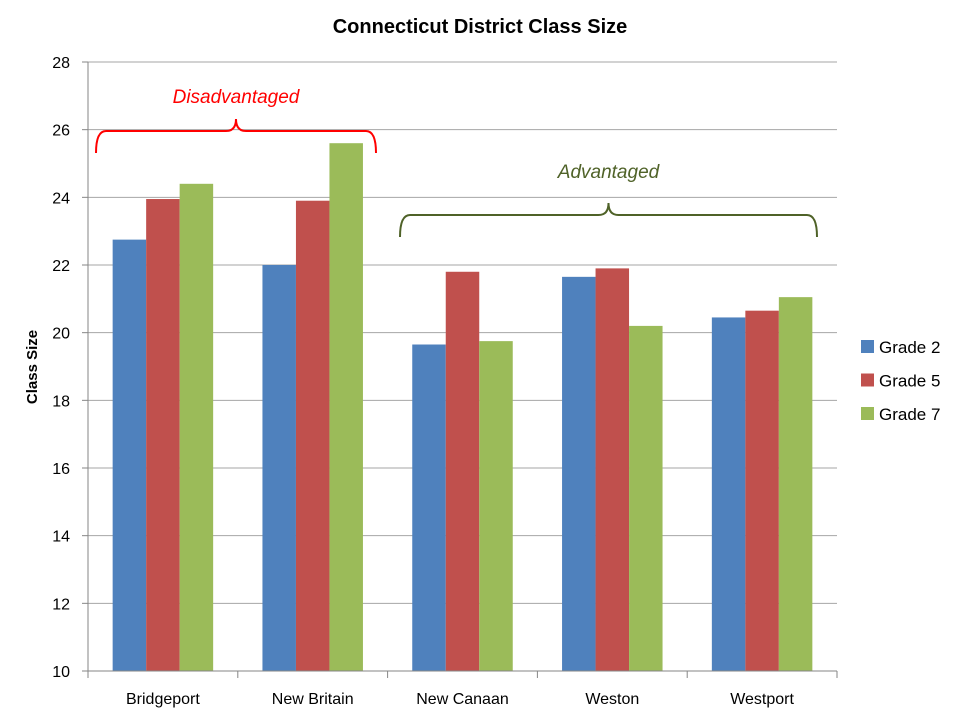 The width and height of the screenshot is (960, 720). I want to click on y-tick-label: 26, so click(61, 131).